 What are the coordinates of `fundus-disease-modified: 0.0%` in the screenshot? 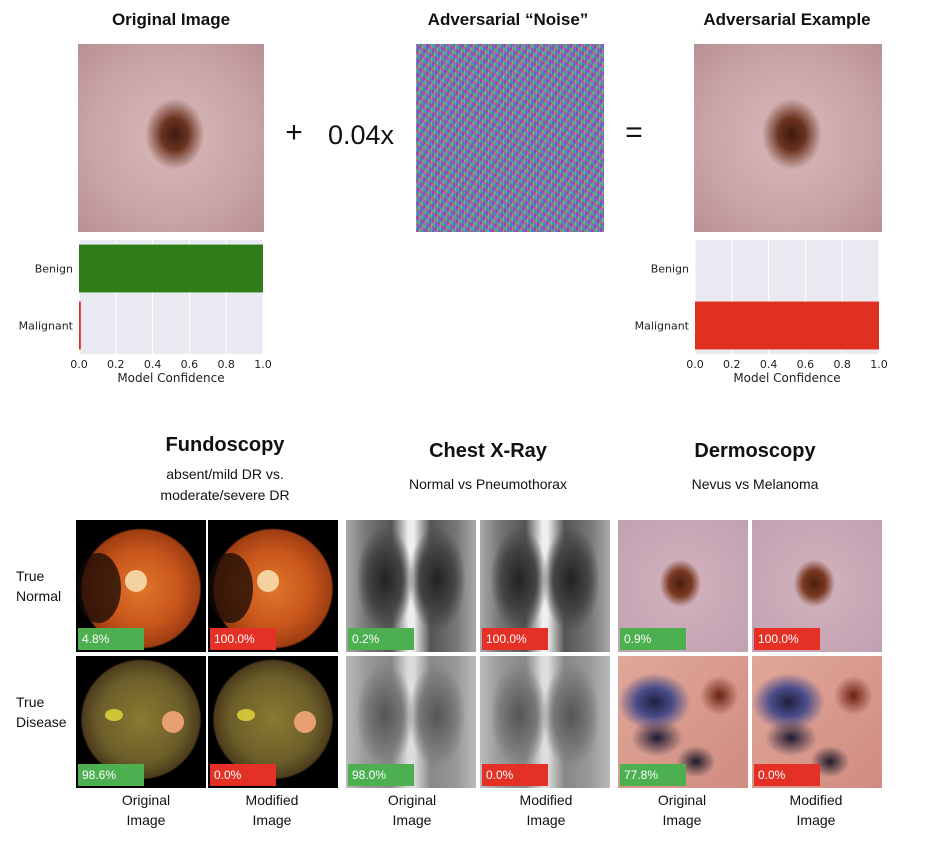 It's located at (273, 722).